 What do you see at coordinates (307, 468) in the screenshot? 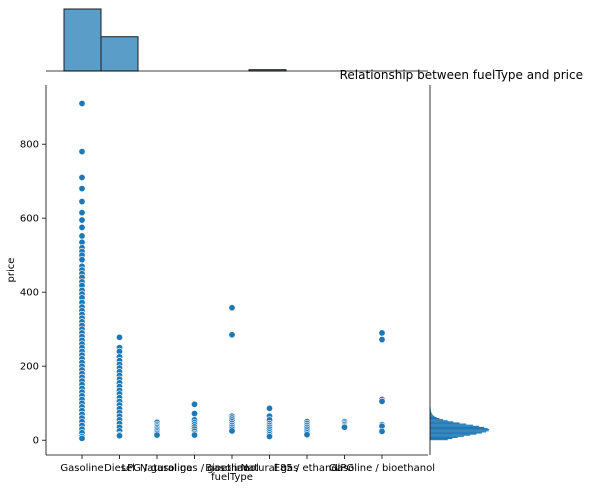
I see `x-tick-label: E85 / ethanol` at bounding box center [307, 468].